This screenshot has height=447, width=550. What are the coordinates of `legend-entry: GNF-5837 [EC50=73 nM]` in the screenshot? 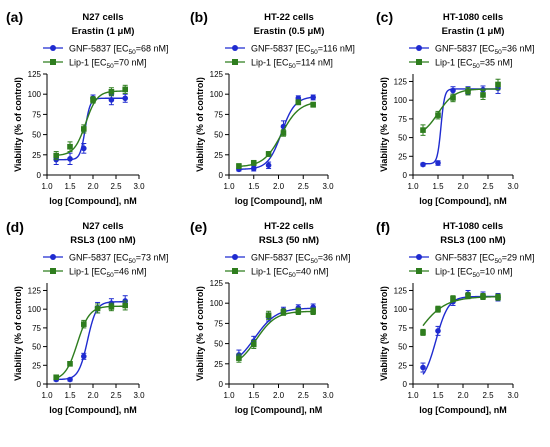 It's located at (119, 259).